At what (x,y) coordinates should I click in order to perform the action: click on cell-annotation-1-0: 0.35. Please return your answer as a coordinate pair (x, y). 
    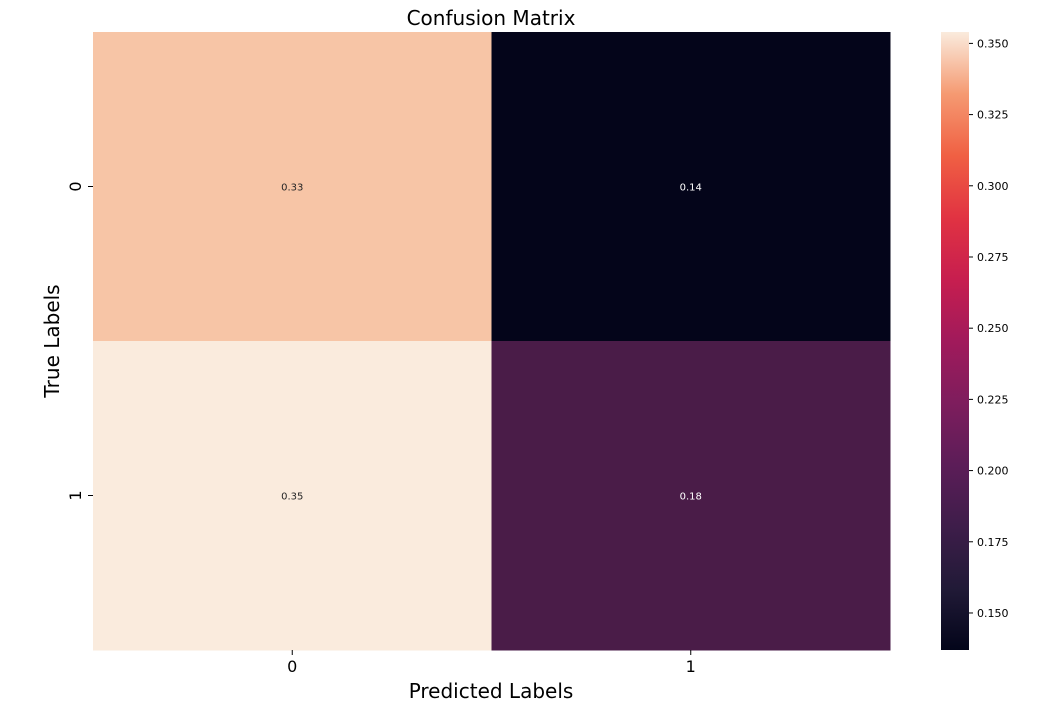
    Looking at the image, I should click on (292, 497).